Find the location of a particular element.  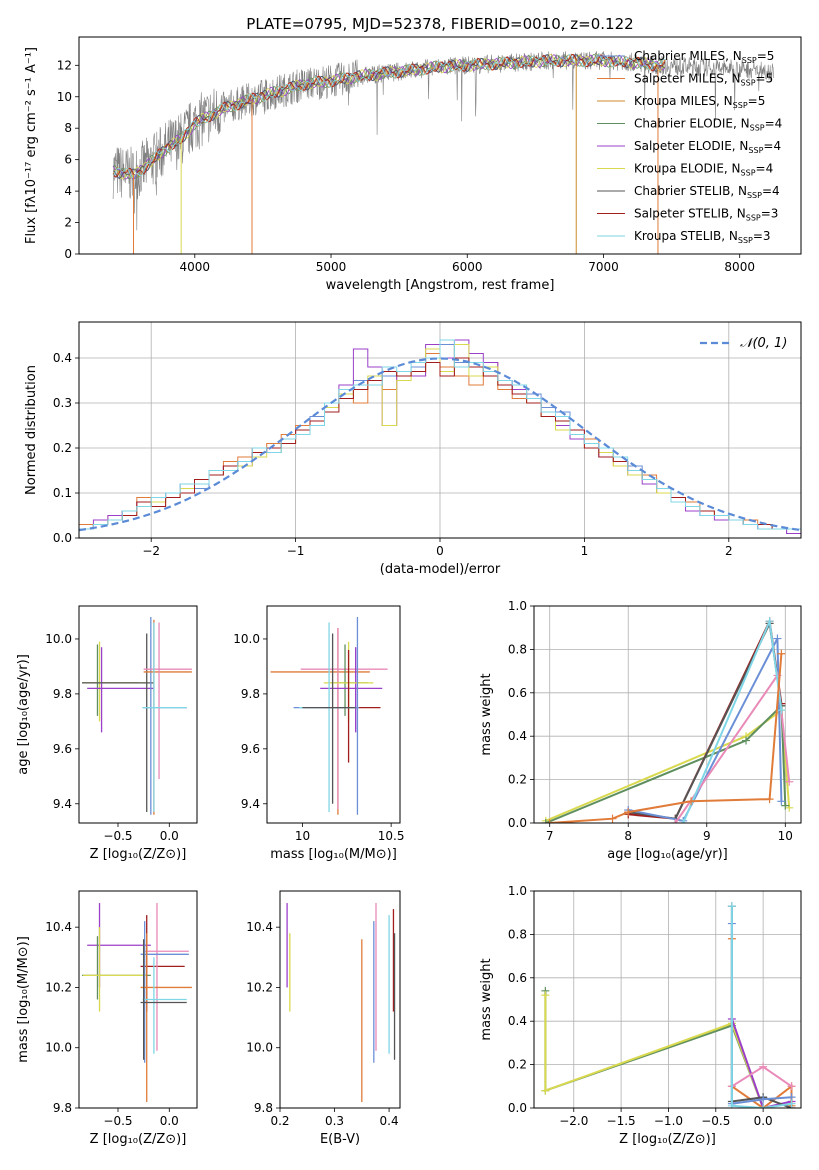

x-tick-label: −2.0 is located at coordinates (573, 1121).